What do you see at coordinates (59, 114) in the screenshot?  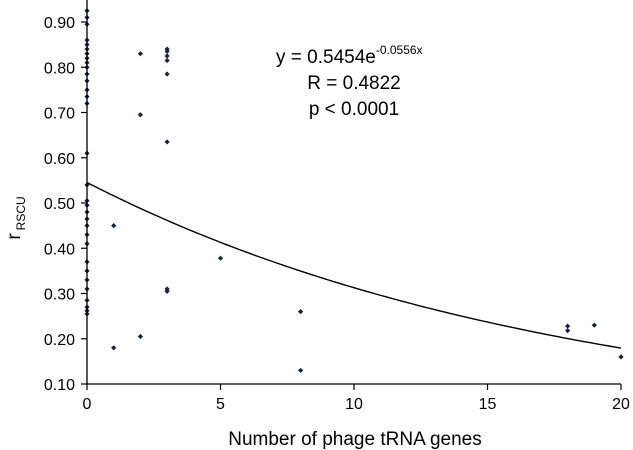 I see `y-tick-label: 0.70` at bounding box center [59, 114].